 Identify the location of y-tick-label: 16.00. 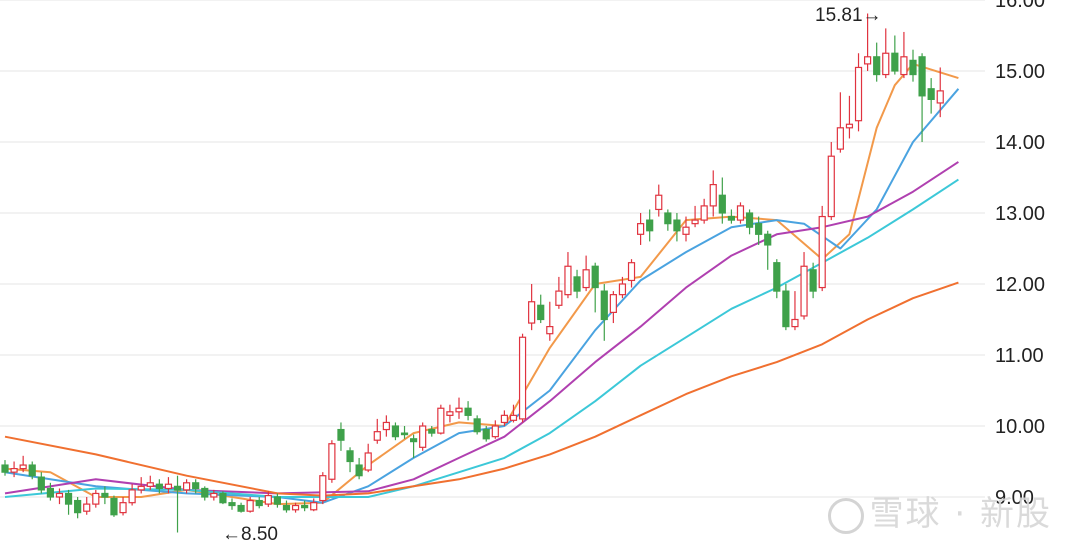
(1020, 6).